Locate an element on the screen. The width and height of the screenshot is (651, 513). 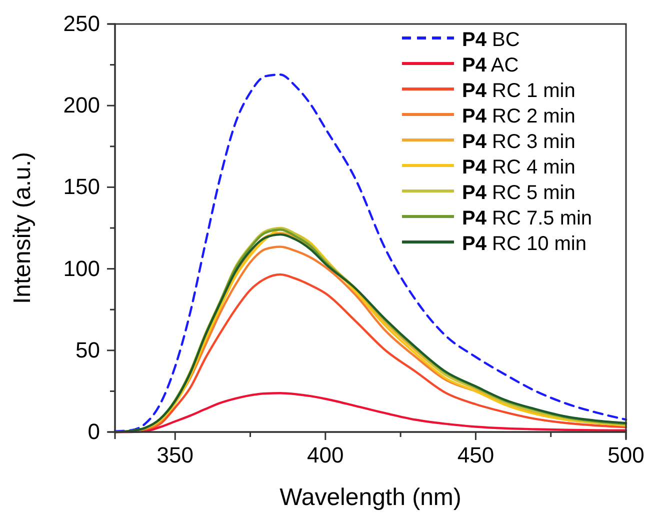
y-tick-label: 250 is located at coordinates (81, 23).